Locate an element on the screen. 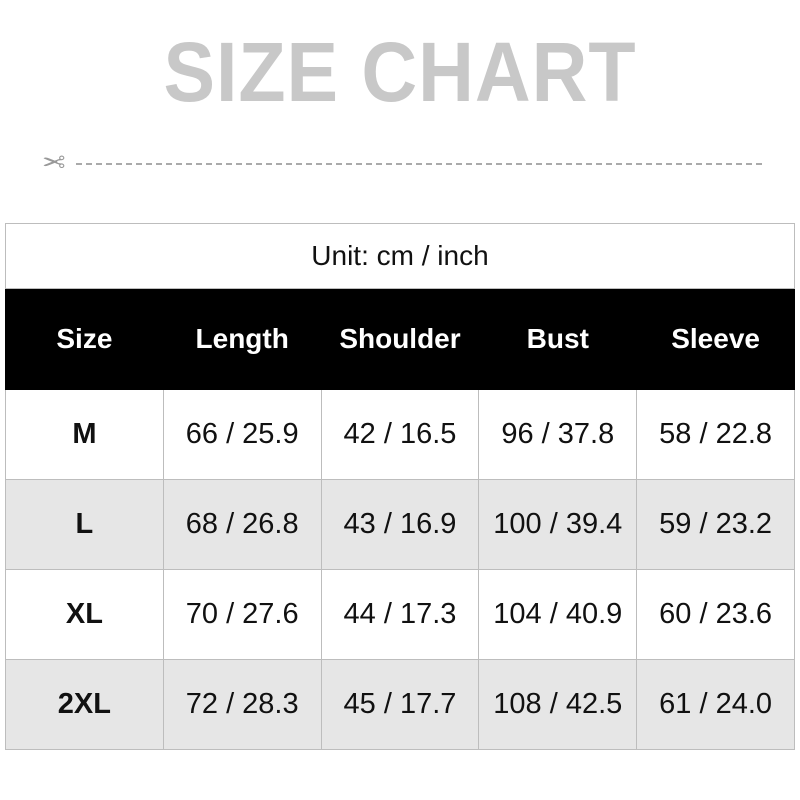 This screenshot has width=800, height=800. measurement-cell: 45 / 17.7 is located at coordinates (400, 704).